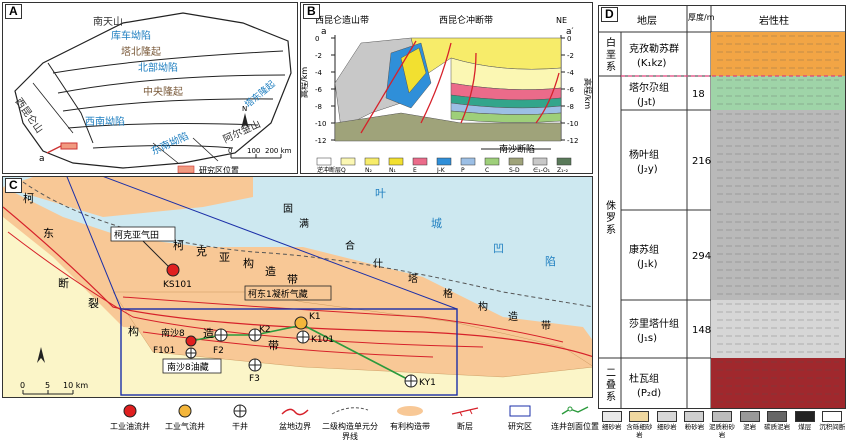 The height and width of the screenshot is (444, 850). I want to click on tick-left-label: -2, so click(318, 56).